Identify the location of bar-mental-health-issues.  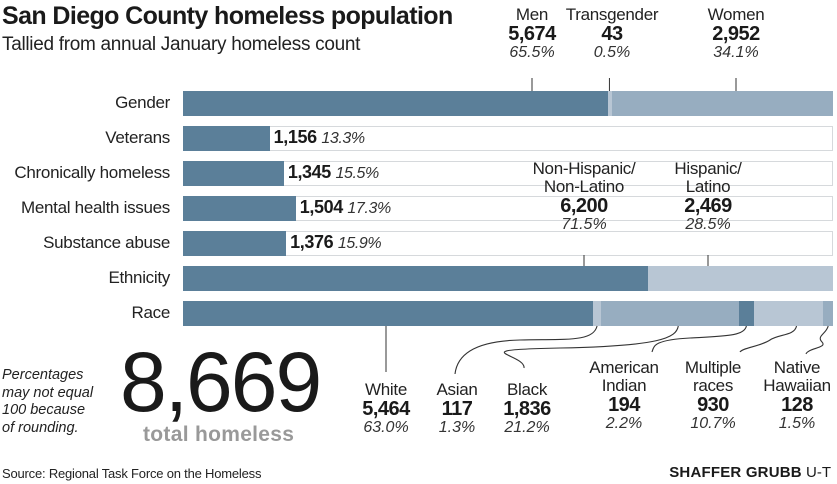
(239, 208).